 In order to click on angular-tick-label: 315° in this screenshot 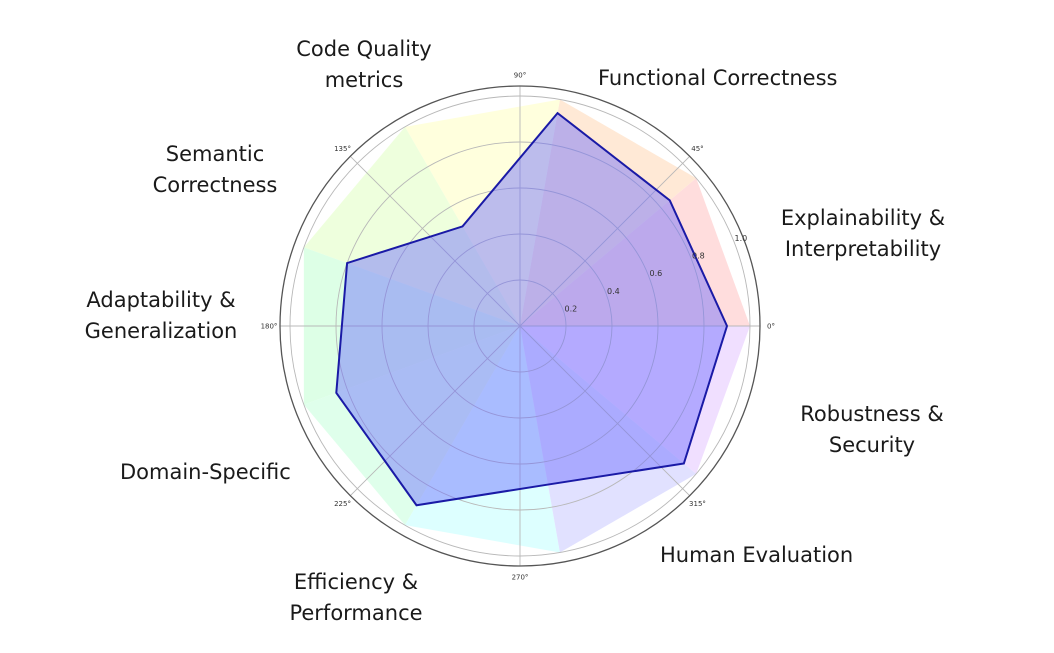, I will do `click(697, 504)`.